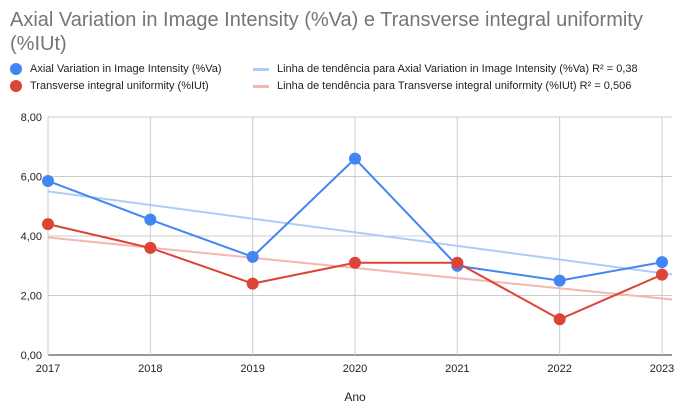  I want to click on y-tick-label: 2,00, so click(31, 297).